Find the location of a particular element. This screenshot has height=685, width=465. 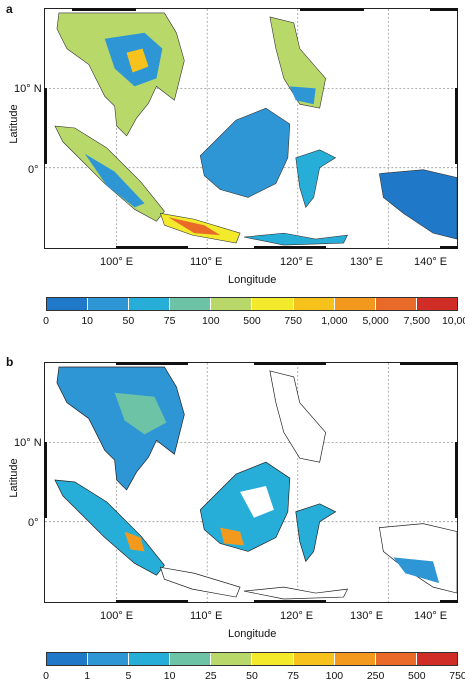

panel-b-lat-tick-0: 0° is located at coordinates (33, 523).